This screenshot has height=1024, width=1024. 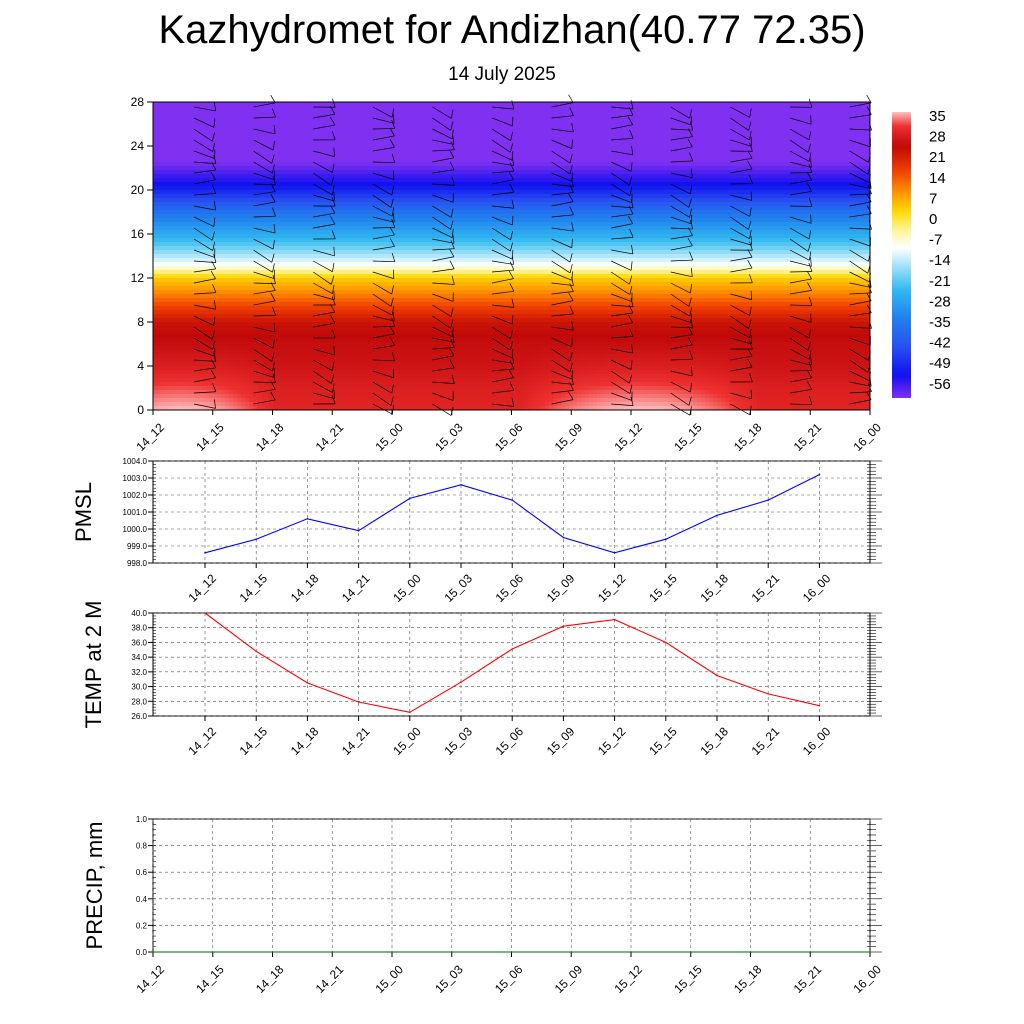 What do you see at coordinates (139, 701) in the screenshot?
I see `y-tick-label: 28.0` at bounding box center [139, 701].